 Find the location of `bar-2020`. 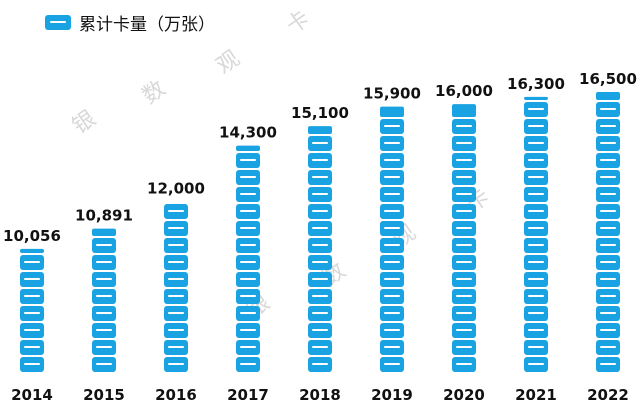

bar-2020 is located at coordinates (464, 238).